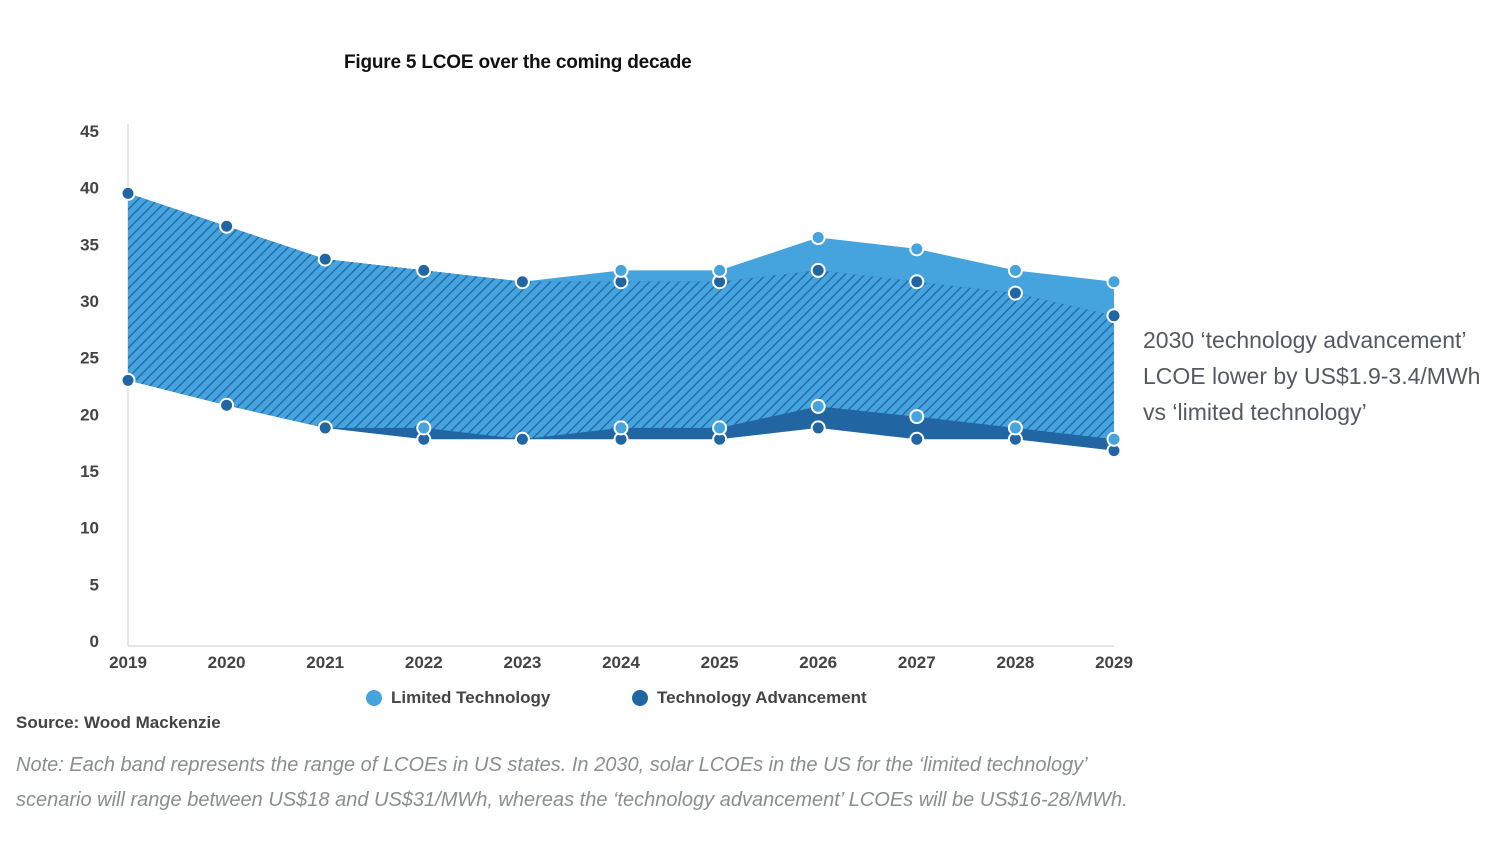 This screenshot has width=1510, height=846. Describe the element at coordinates (424, 662) in the screenshot. I see `x-tick-label: 2022` at that location.